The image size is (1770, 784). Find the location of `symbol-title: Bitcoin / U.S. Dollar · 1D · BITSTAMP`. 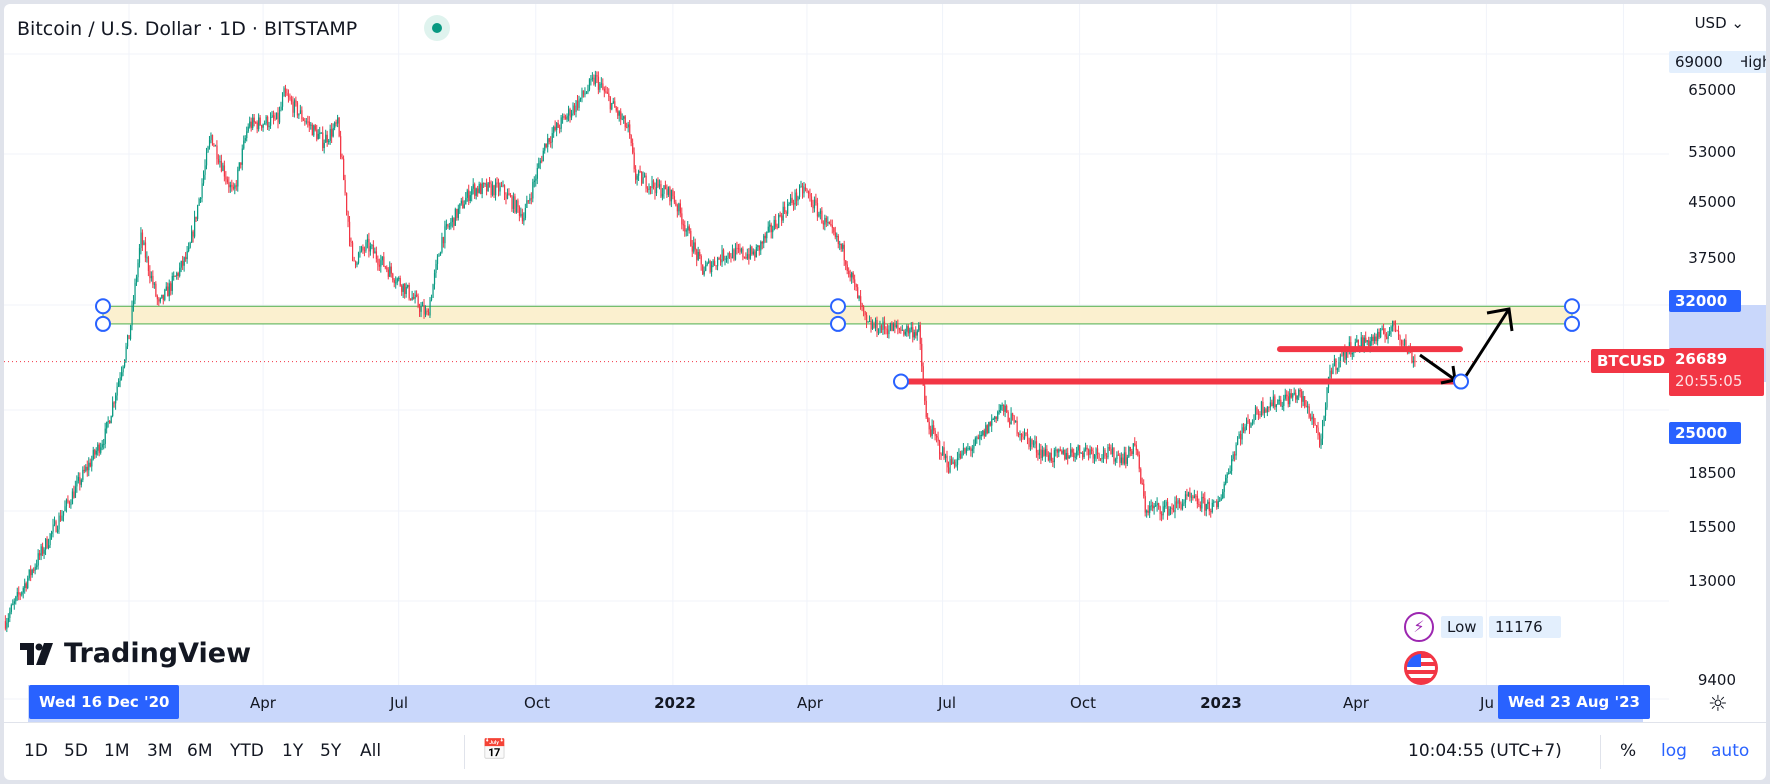

symbol-title: Bitcoin / U.S. Dollar · 1D · BITSTAMP is located at coordinates (187, 29).